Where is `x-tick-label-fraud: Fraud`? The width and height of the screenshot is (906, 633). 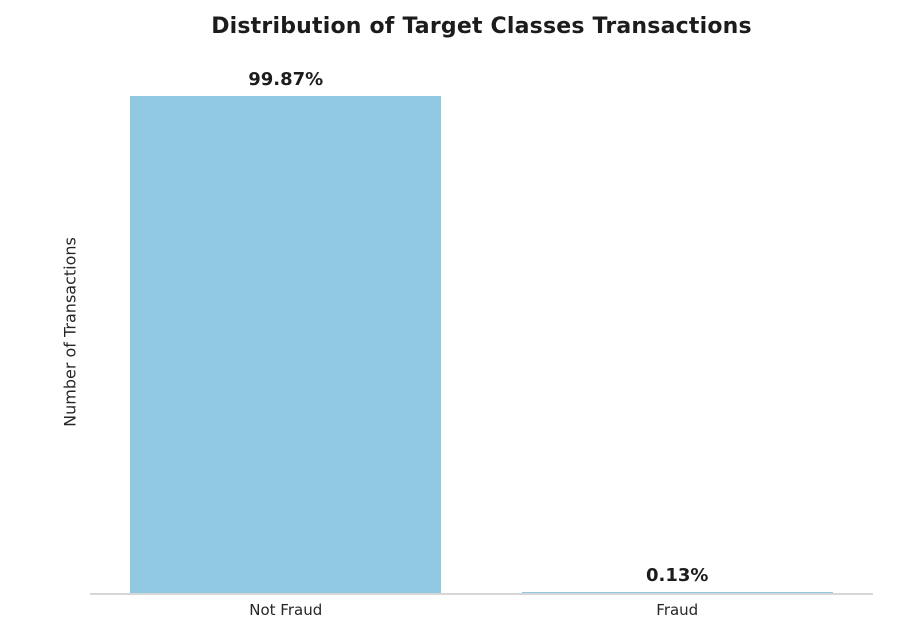 x-tick-label-fraud: Fraud is located at coordinates (677, 610).